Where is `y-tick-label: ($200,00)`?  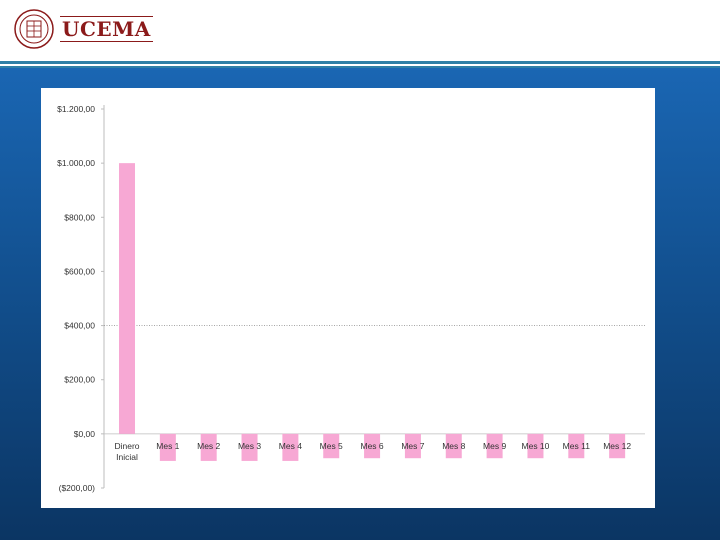
y-tick-label: ($200,00) is located at coordinates (77, 488).